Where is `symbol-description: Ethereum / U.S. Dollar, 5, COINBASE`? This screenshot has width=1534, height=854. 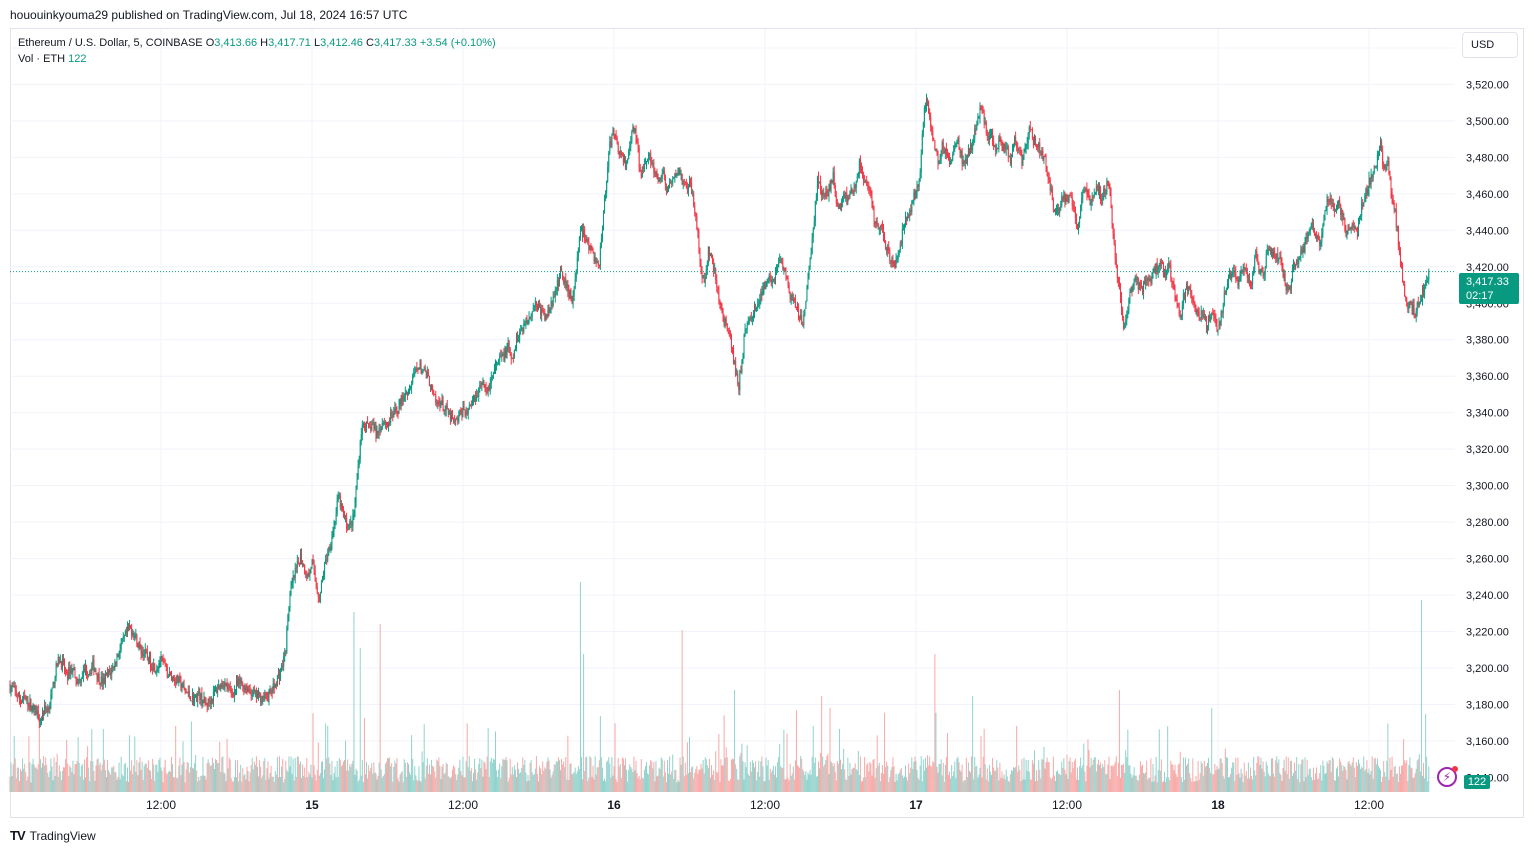
symbol-description: Ethereum / U.S. Dollar, 5, COINBASE is located at coordinates (110, 43).